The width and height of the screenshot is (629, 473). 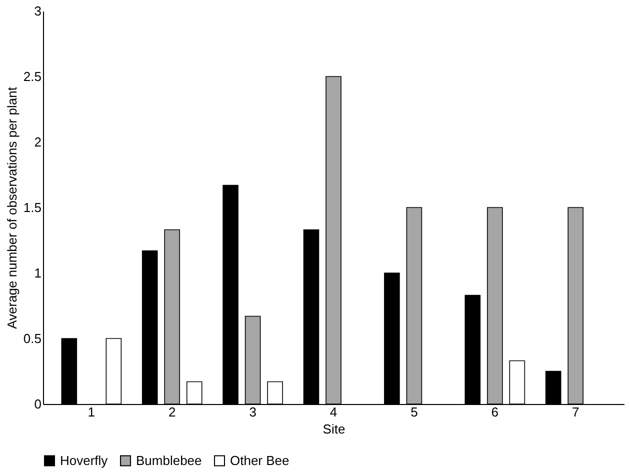 I want to click on x-tick-label: 4, so click(x=334, y=412).